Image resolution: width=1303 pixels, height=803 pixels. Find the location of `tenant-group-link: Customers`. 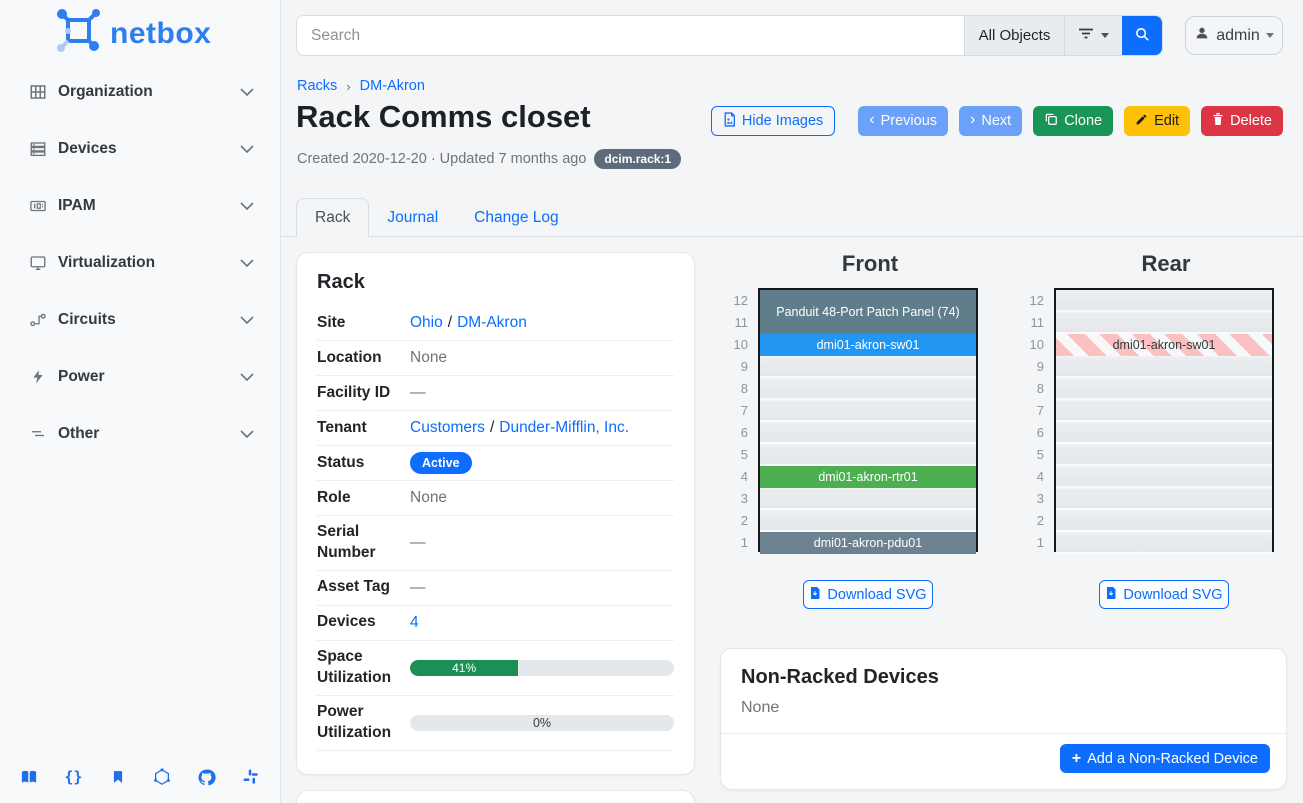

tenant-group-link: Customers is located at coordinates (447, 427).